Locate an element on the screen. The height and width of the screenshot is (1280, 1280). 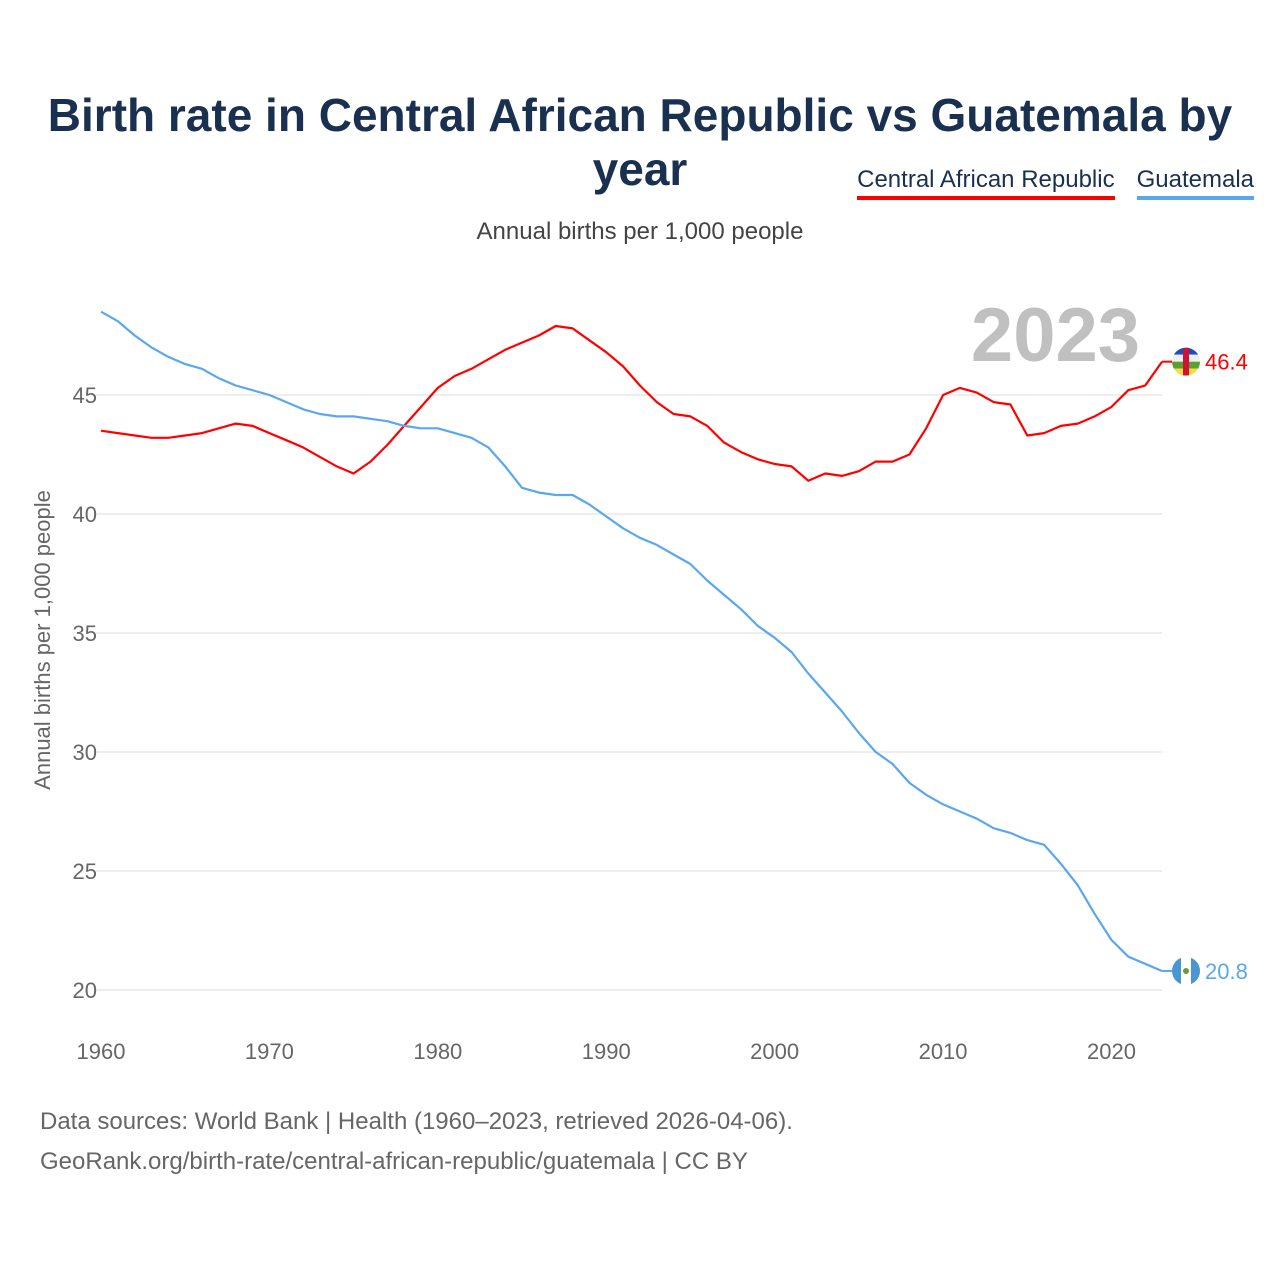
end-value-label-car: 46.4 is located at coordinates (1226, 362).